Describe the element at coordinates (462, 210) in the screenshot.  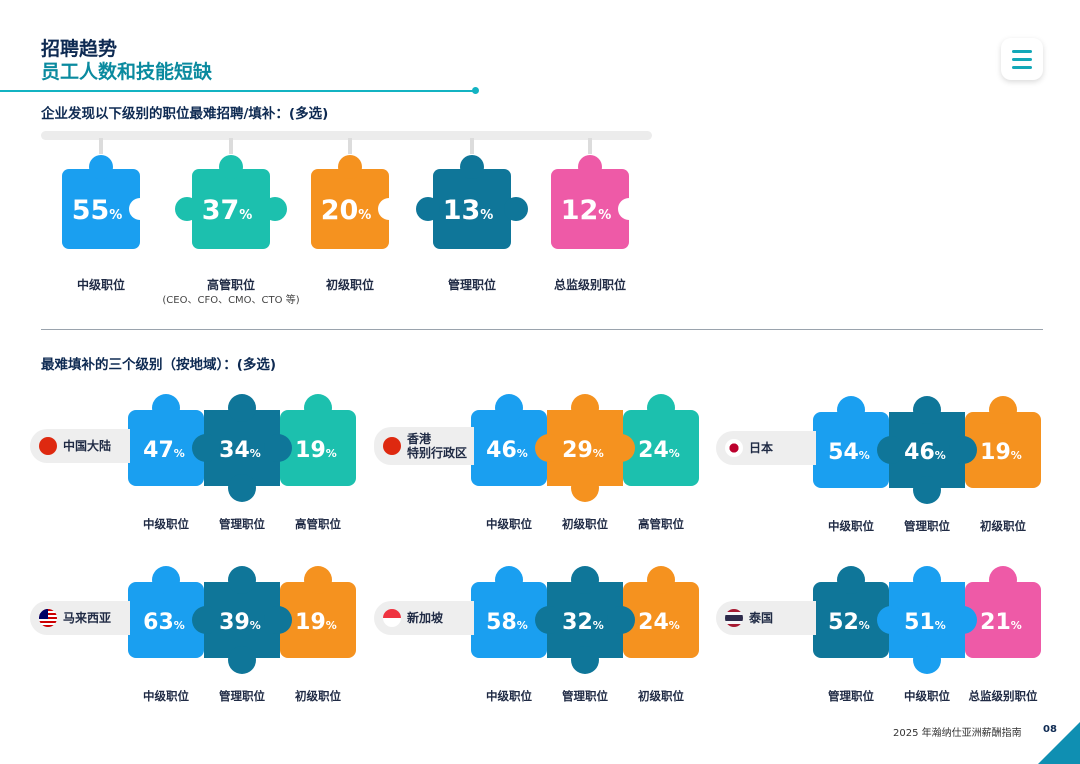
I see `value-number: 13` at that location.